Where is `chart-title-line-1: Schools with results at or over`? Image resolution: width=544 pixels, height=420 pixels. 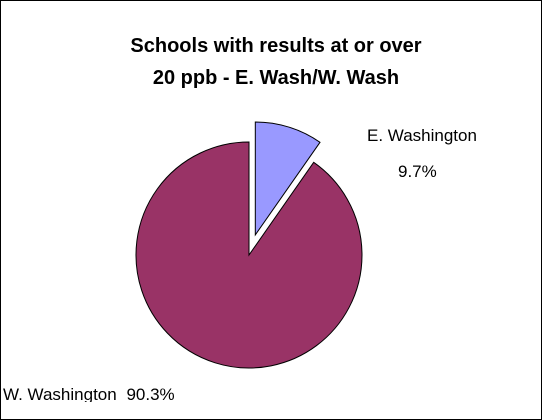
chart-title-line-1: Schools with results at or over is located at coordinates (275, 46).